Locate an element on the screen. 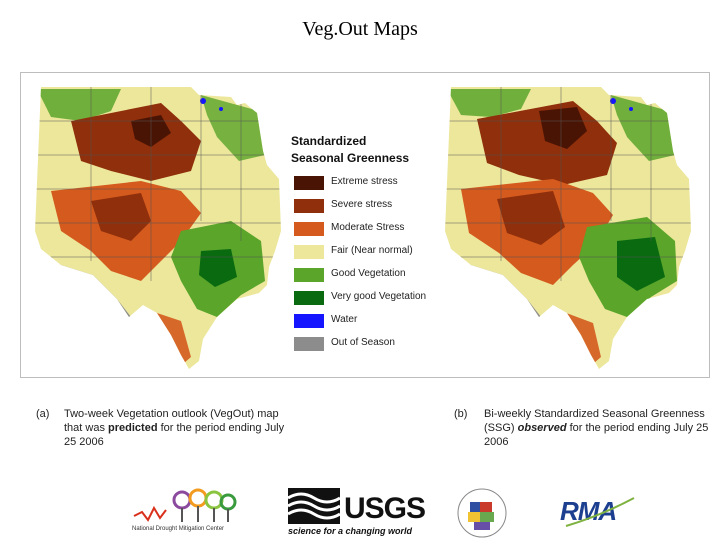 The height and width of the screenshot is (545, 720). hpc-seal-icon is located at coordinates (482, 513).